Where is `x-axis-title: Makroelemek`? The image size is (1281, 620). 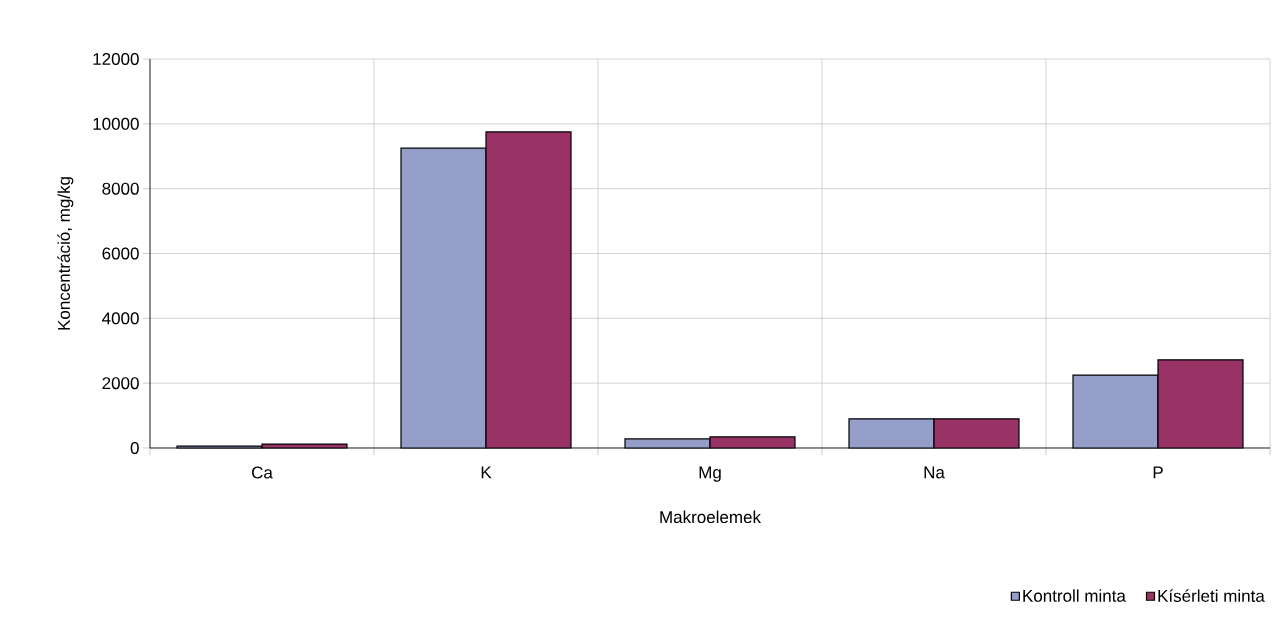 x-axis-title: Makroelemek is located at coordinates (711, 517).